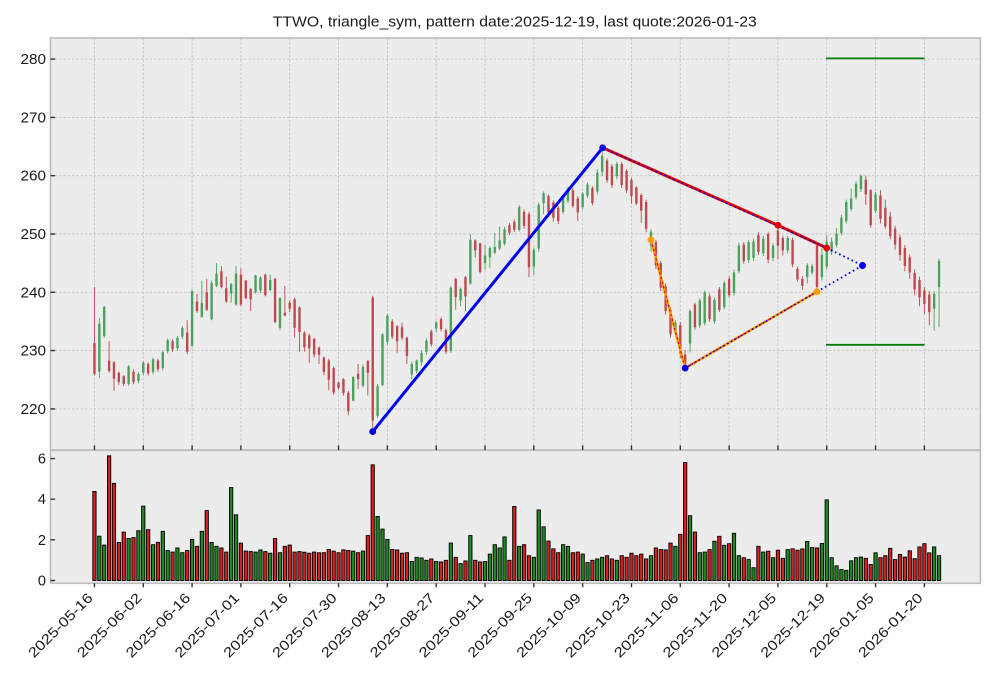  I want to click on svg-text: 250, so click(34, 235).